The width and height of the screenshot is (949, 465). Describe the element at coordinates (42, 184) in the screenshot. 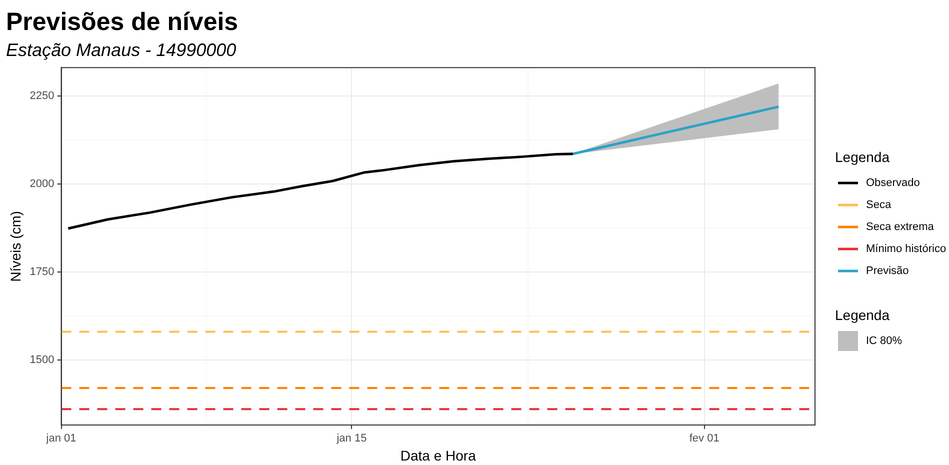

I see `y-tick-label: 2000` at that location.